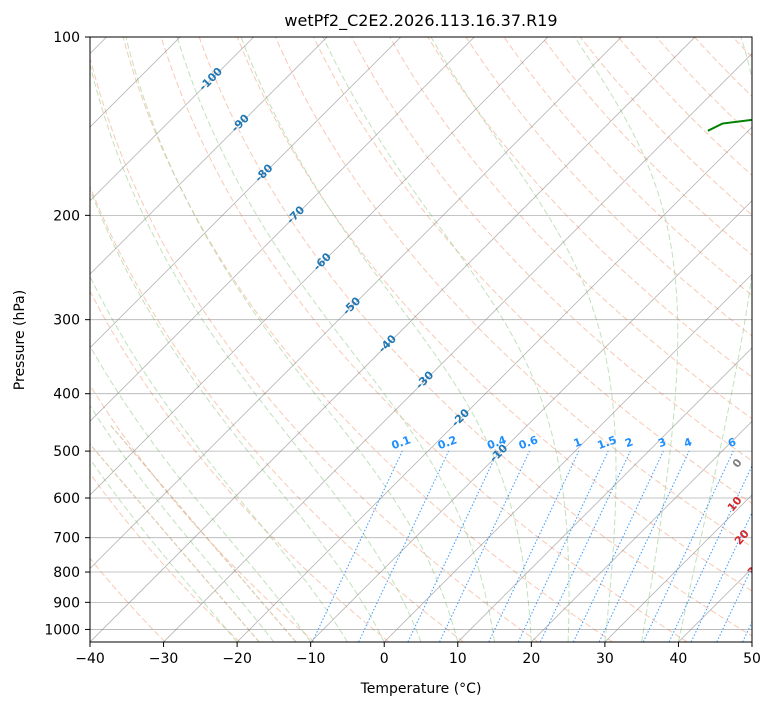 The width and height of the screenshot is (775, 708). Describe the element at coordinates (496, 442) in the screenshot. I see `mixing-ratio-label: 0.4` at that location.